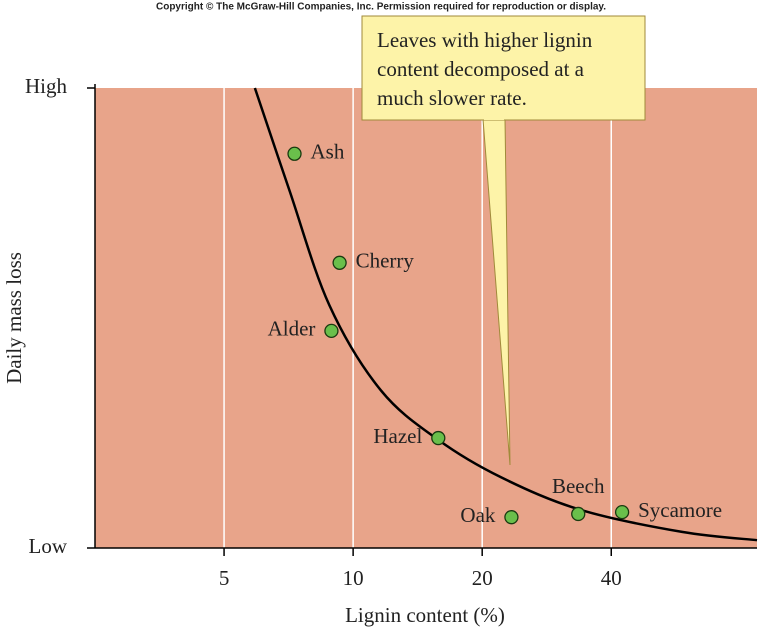  Describe the element at coordinates (680, 510) in the screenshot. I see `point-label: Sycamore` at that location.